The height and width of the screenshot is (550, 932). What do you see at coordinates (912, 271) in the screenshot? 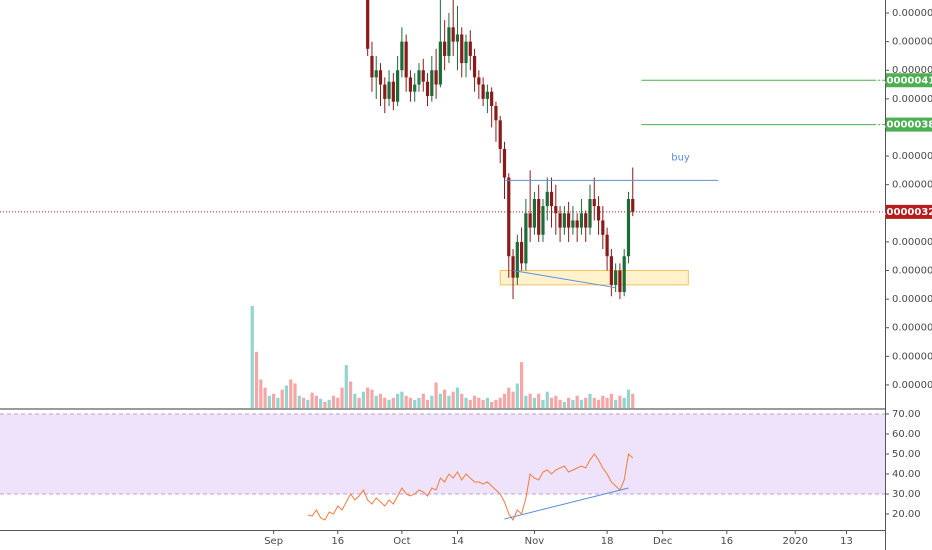
I see `y-tick-label: 0.00000280` at bounding box center [912, 271].